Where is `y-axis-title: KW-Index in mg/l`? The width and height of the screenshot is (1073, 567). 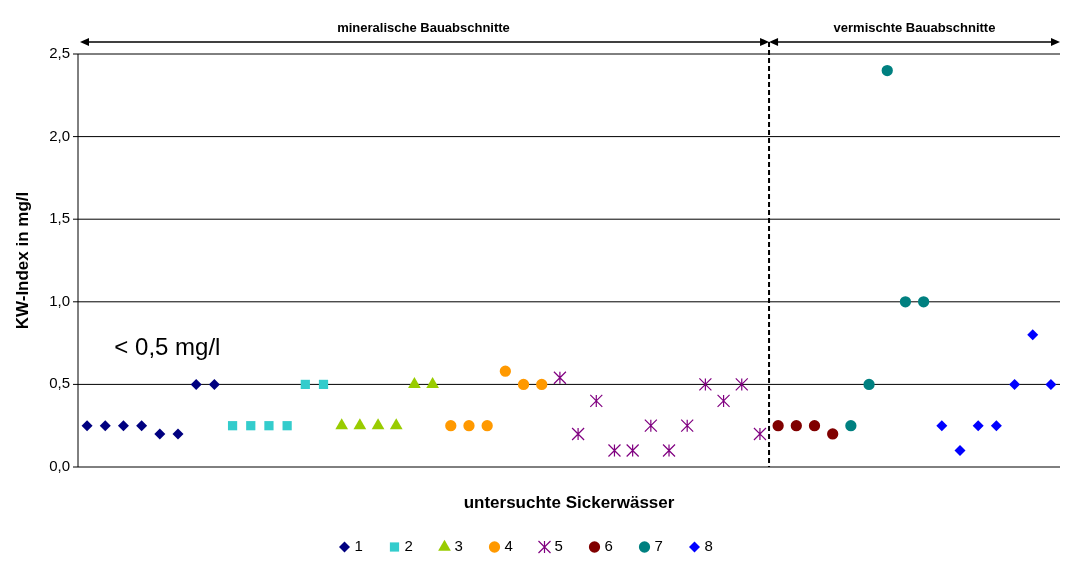 y-axis-title: KW-Index in mg/l is located at coordinates (22, 260).